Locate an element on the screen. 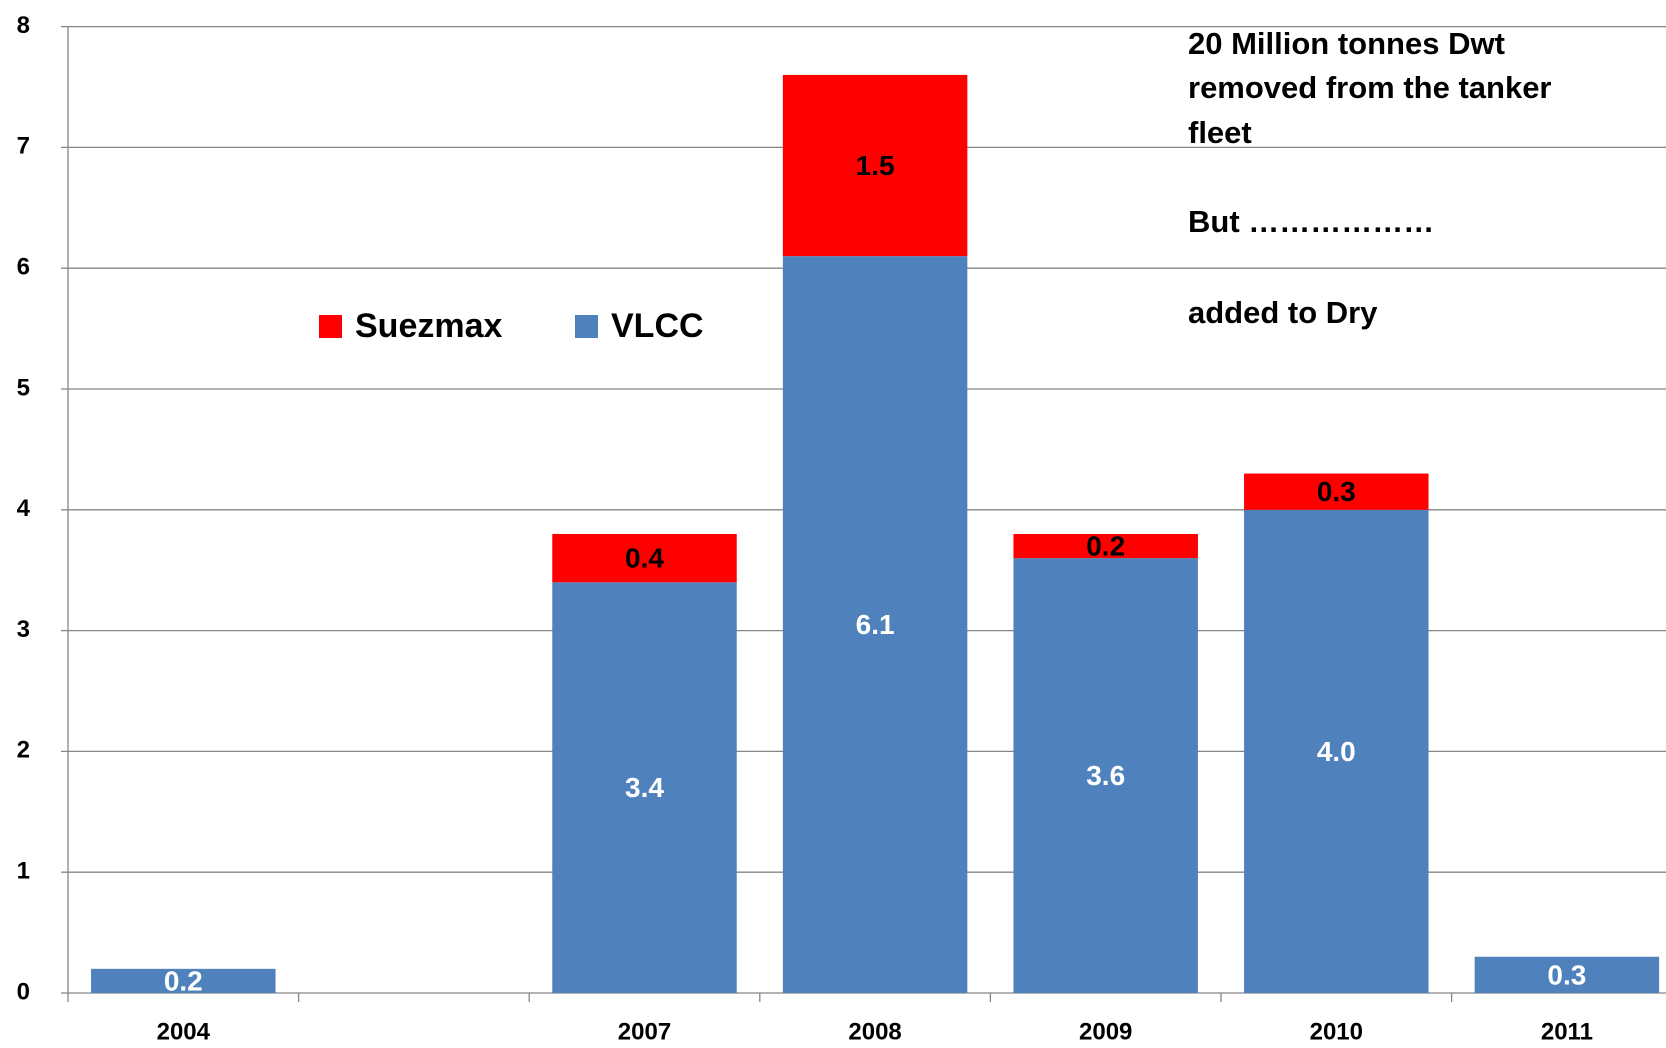 The width and height of the screenshot is (1666, 1048). data-label: 3.4 is located at coordinates (644, 787).